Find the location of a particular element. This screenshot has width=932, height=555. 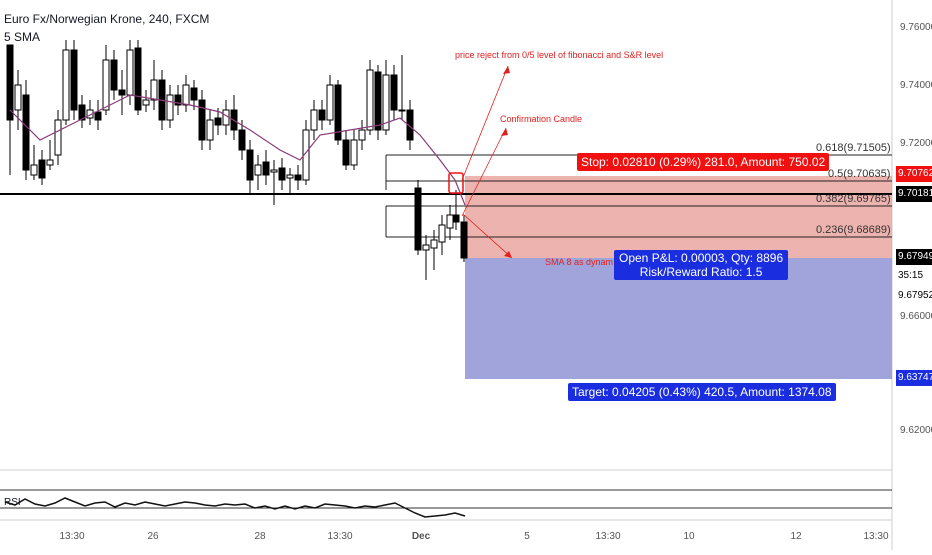

rsi-label: RSI is located at coordinates (12, 502).